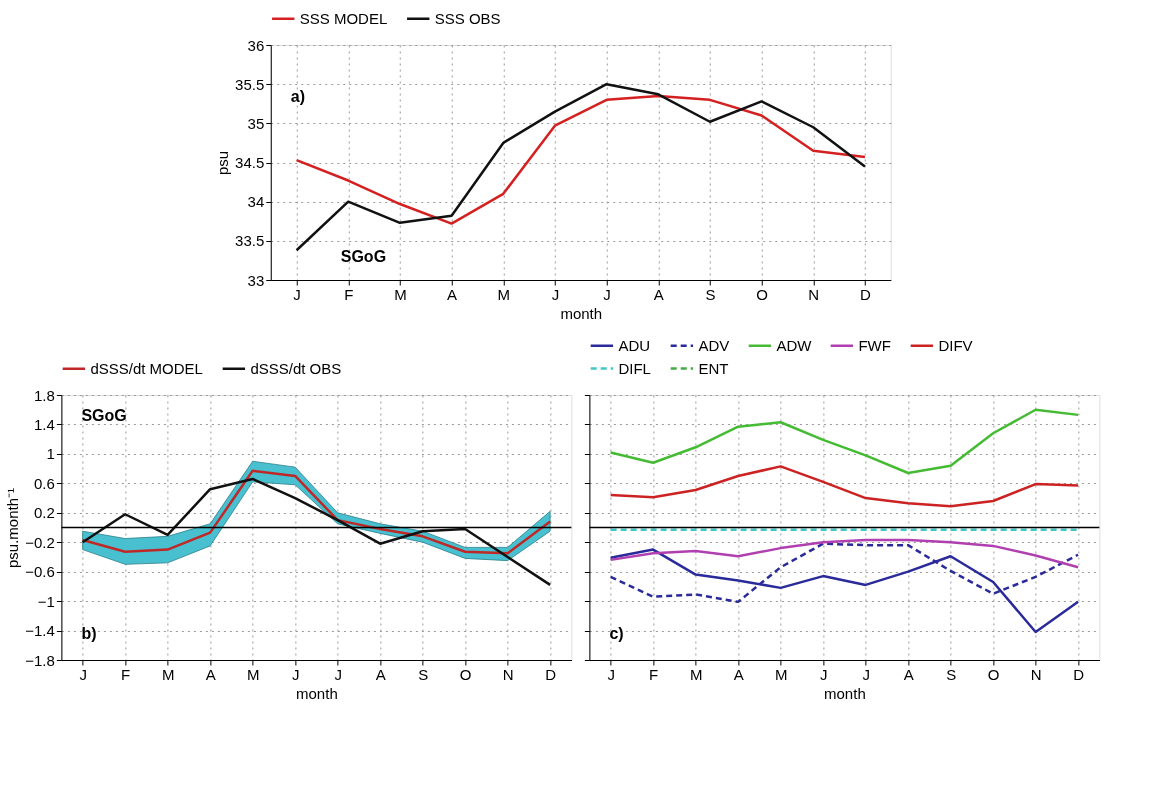 The height and width of the screenshot is (787, 1171). I want to click on y-tick-label: 34, so click(256, 202).